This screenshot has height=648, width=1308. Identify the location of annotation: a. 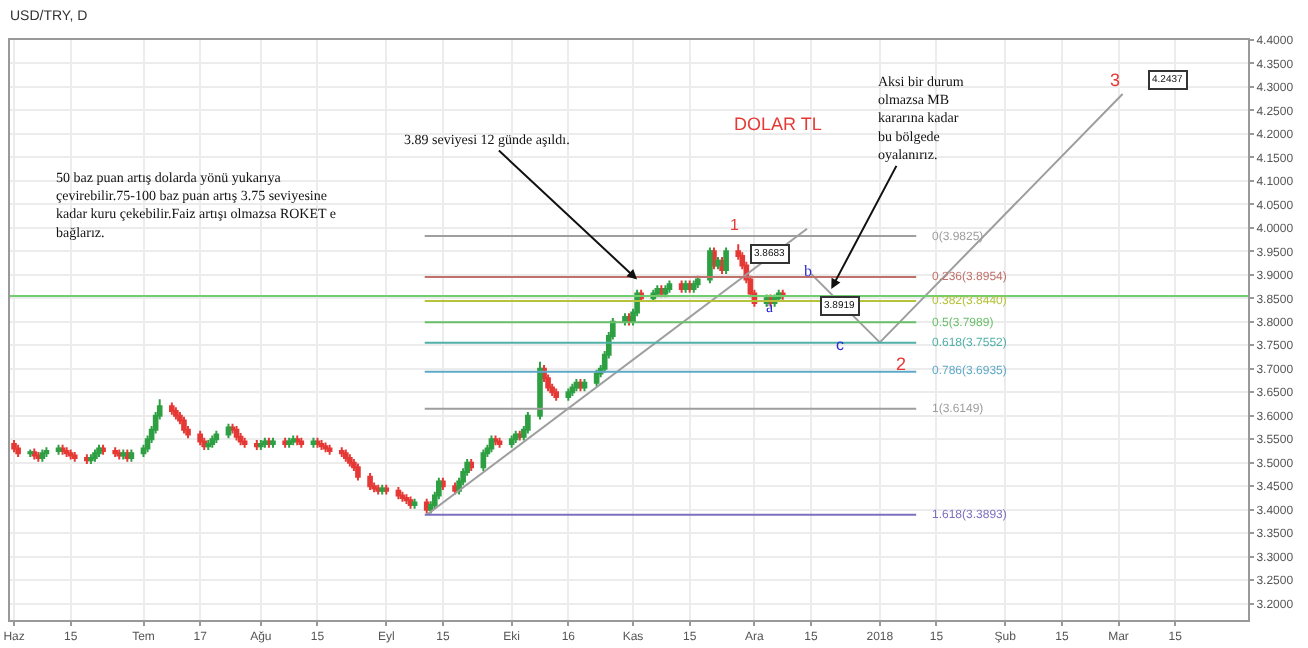
(770, 307).